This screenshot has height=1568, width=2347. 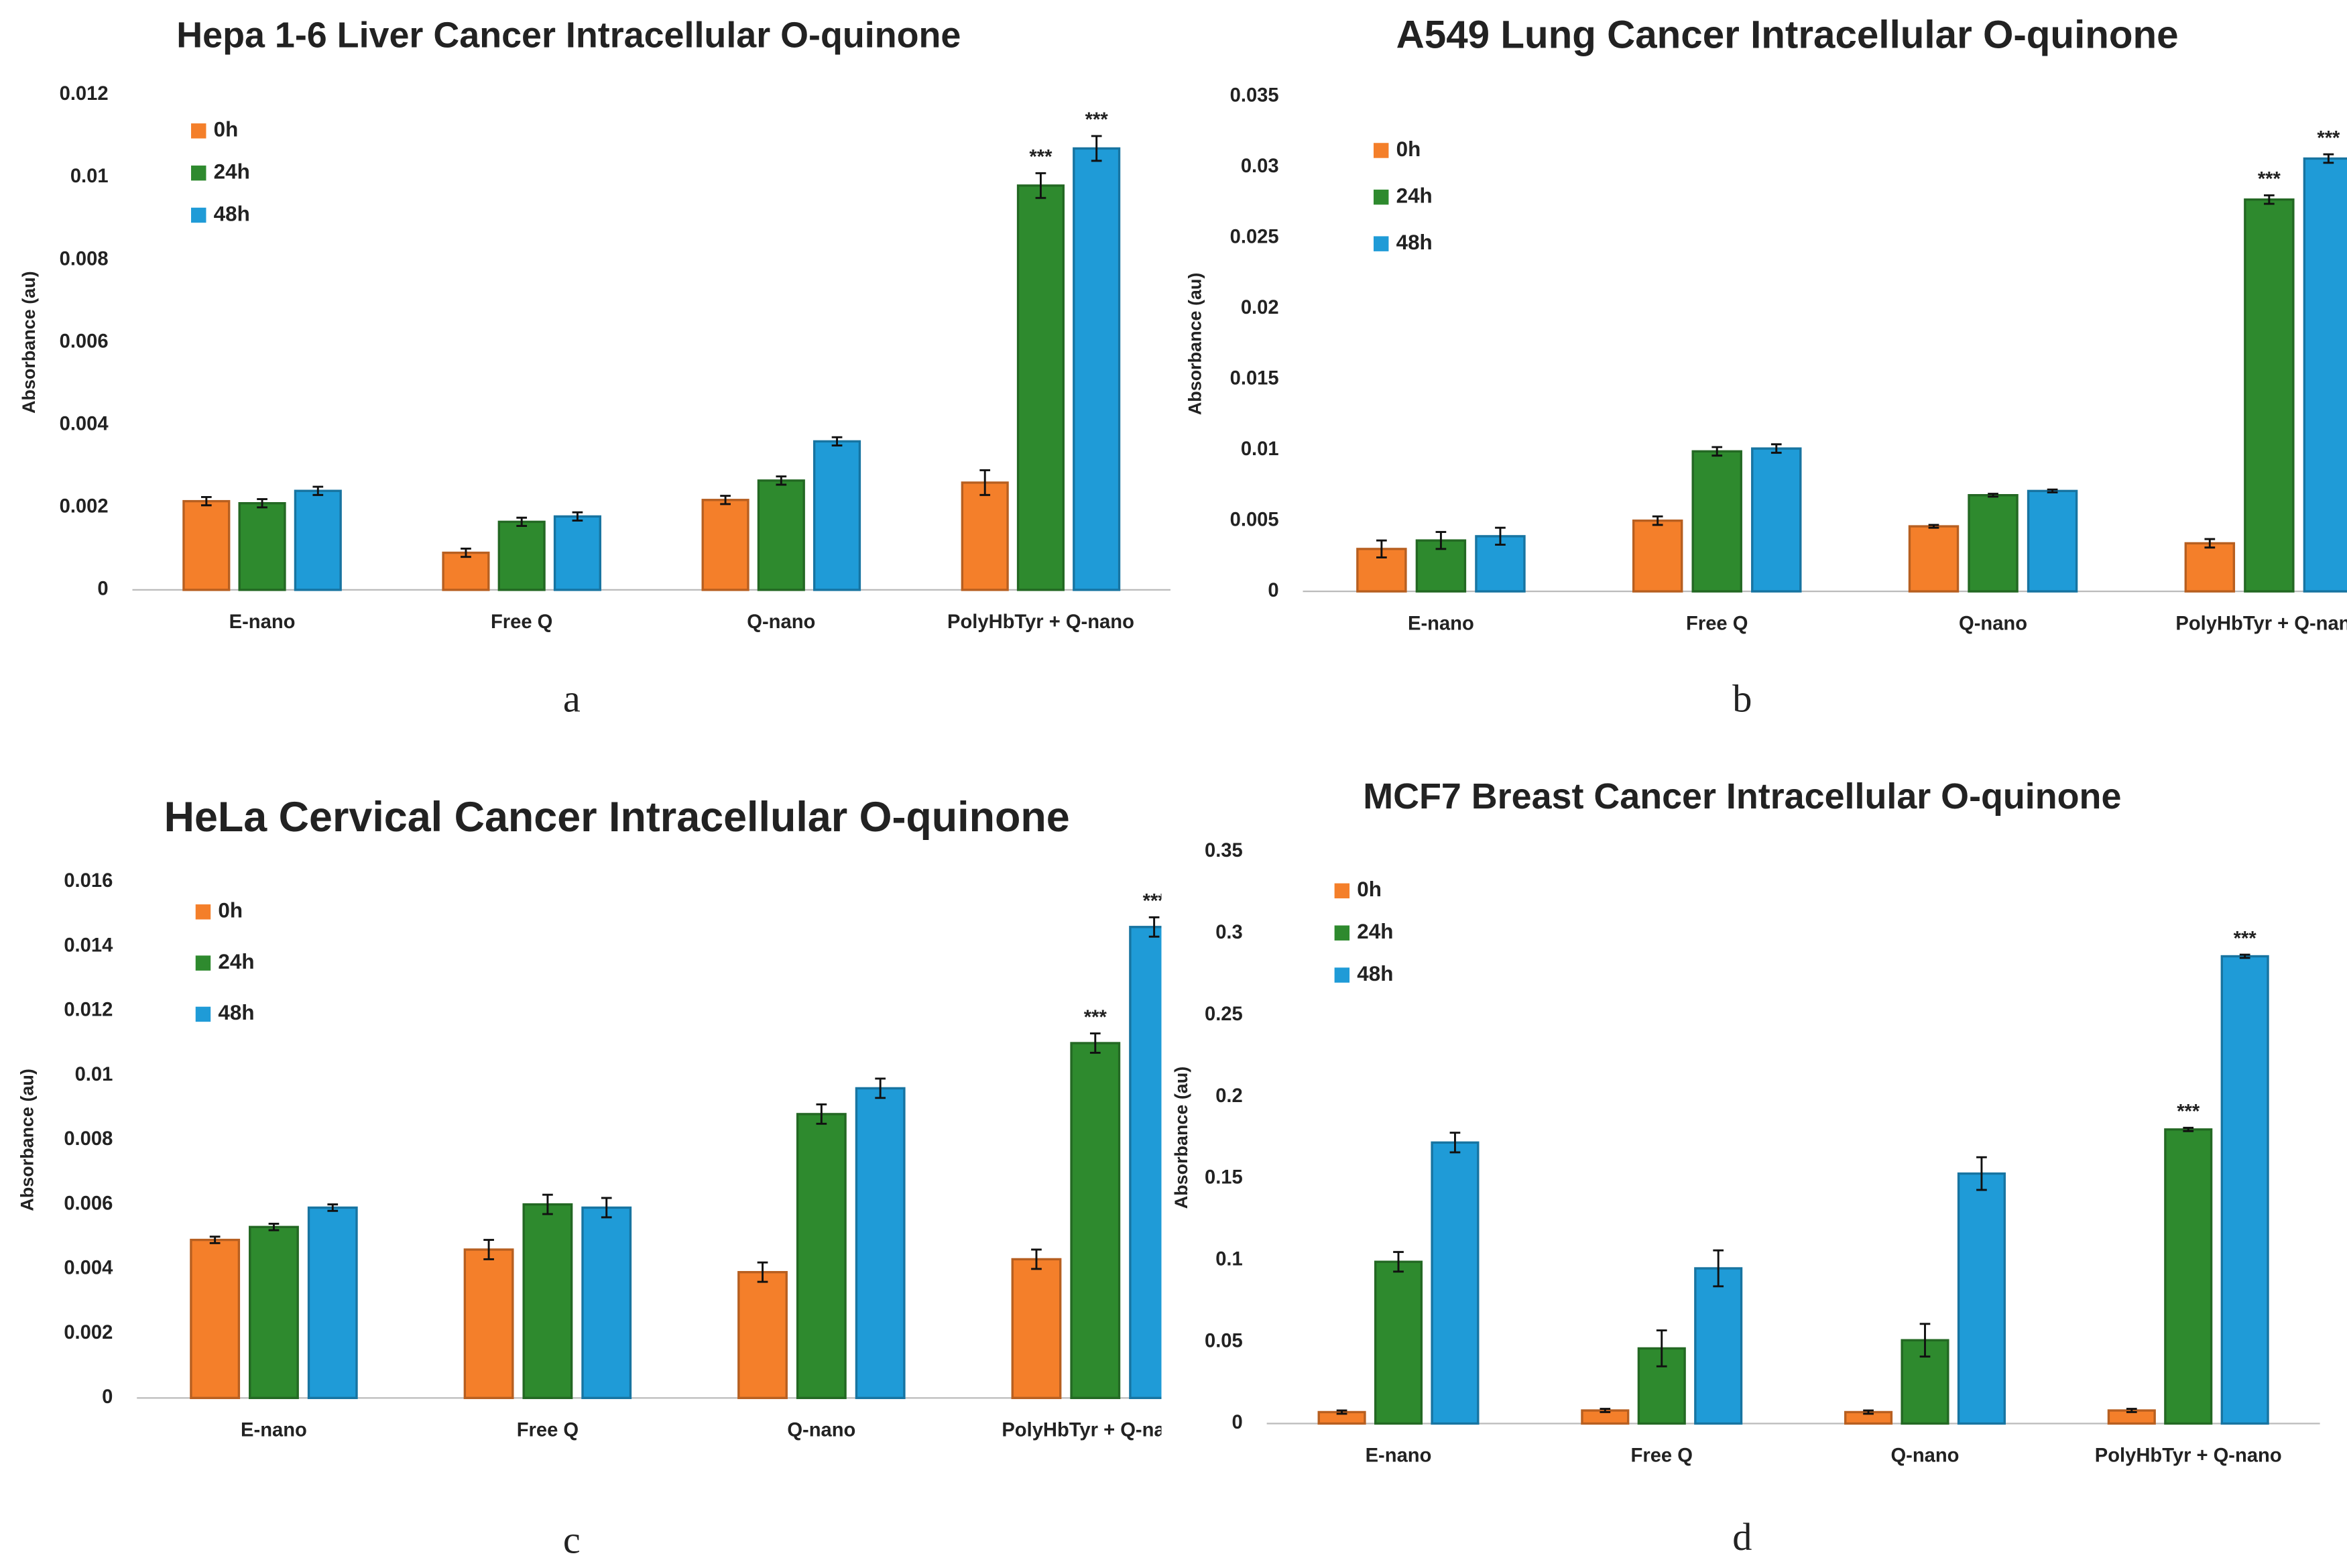 I want to click on y-tick-label: 0.15, so click(x=1224, y=1178).